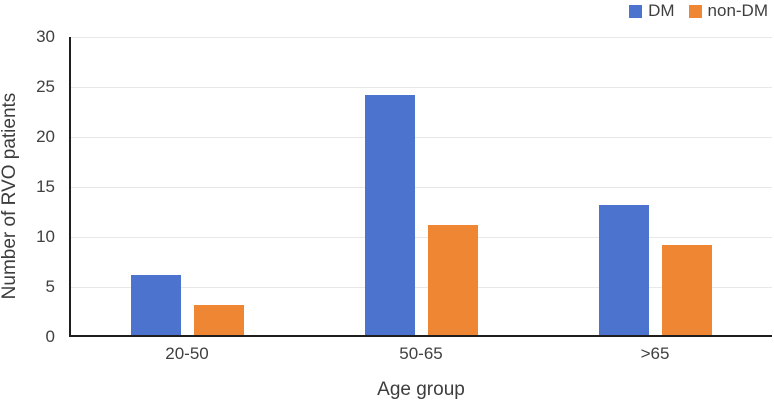 The image size is (774, 410). Describe the element at coordinates (10, 196) in the screenshot. I see `y-axis-title: Number of RVO patients` at that location.